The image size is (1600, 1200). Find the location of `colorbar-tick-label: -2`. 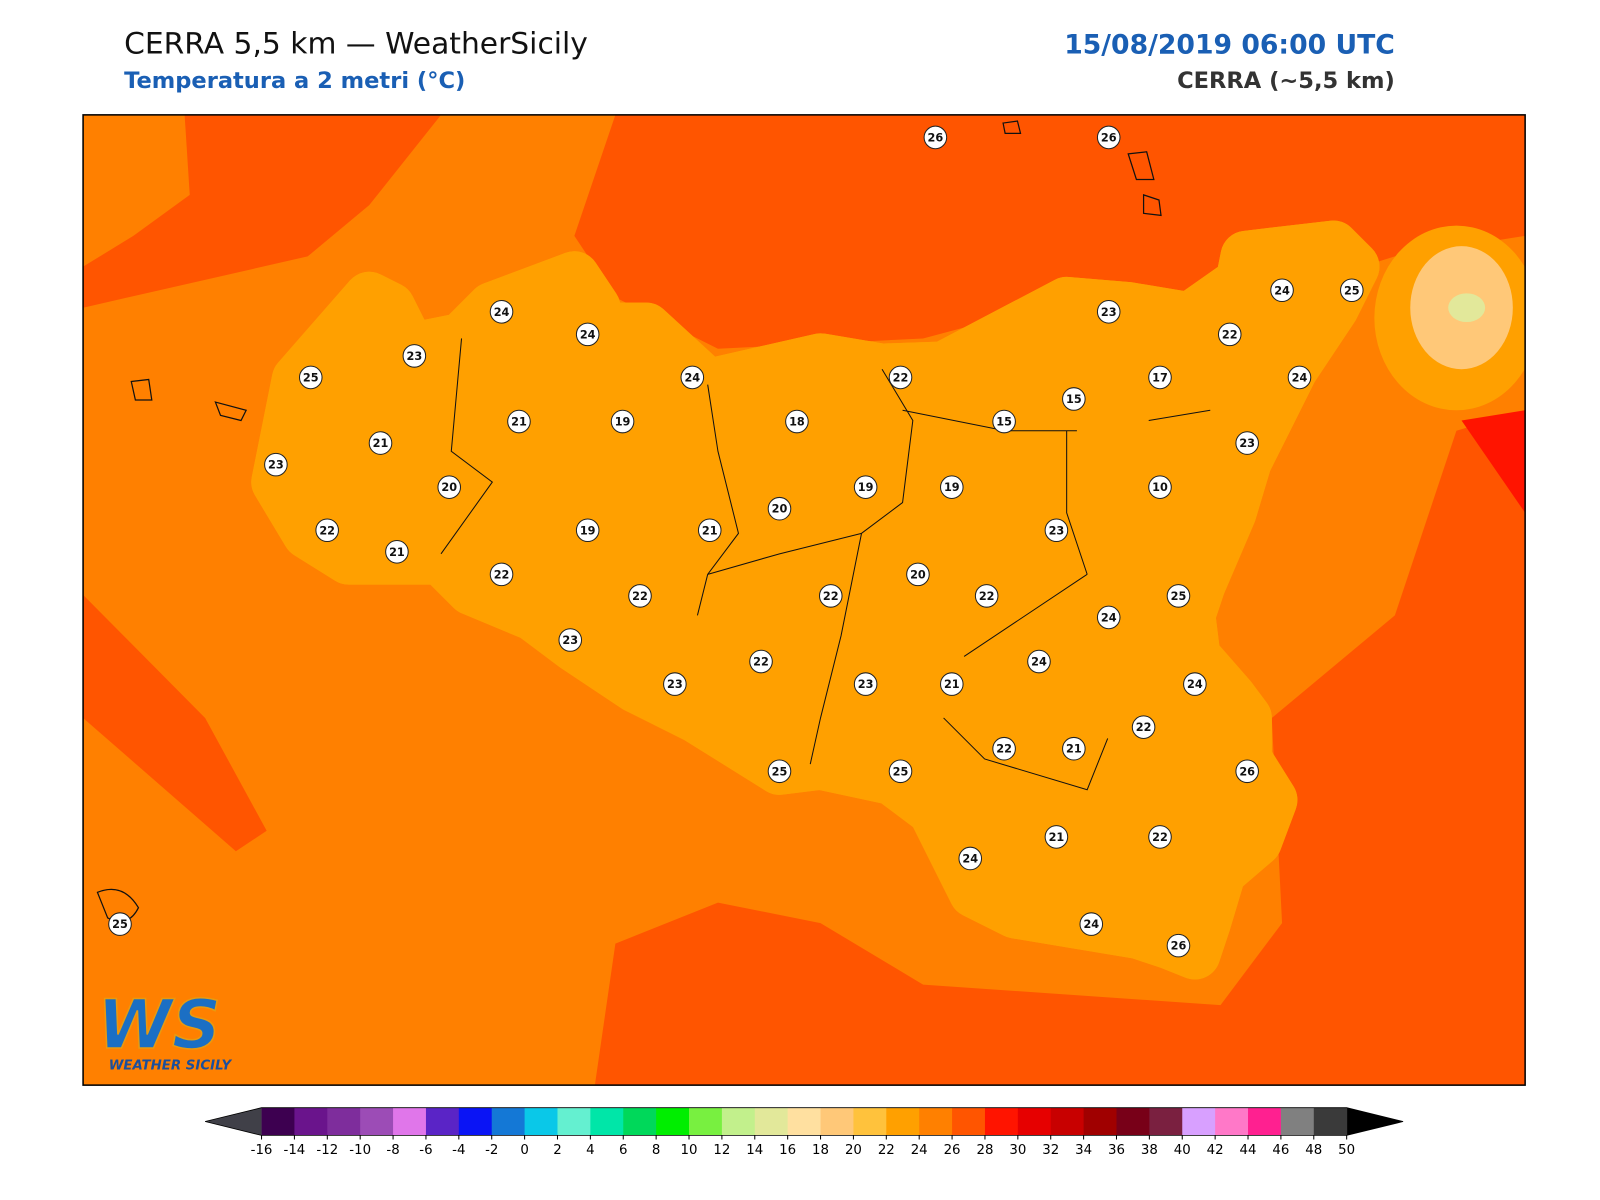

colorbar-tick-label: -2 is located at coordinates (491, 1150).